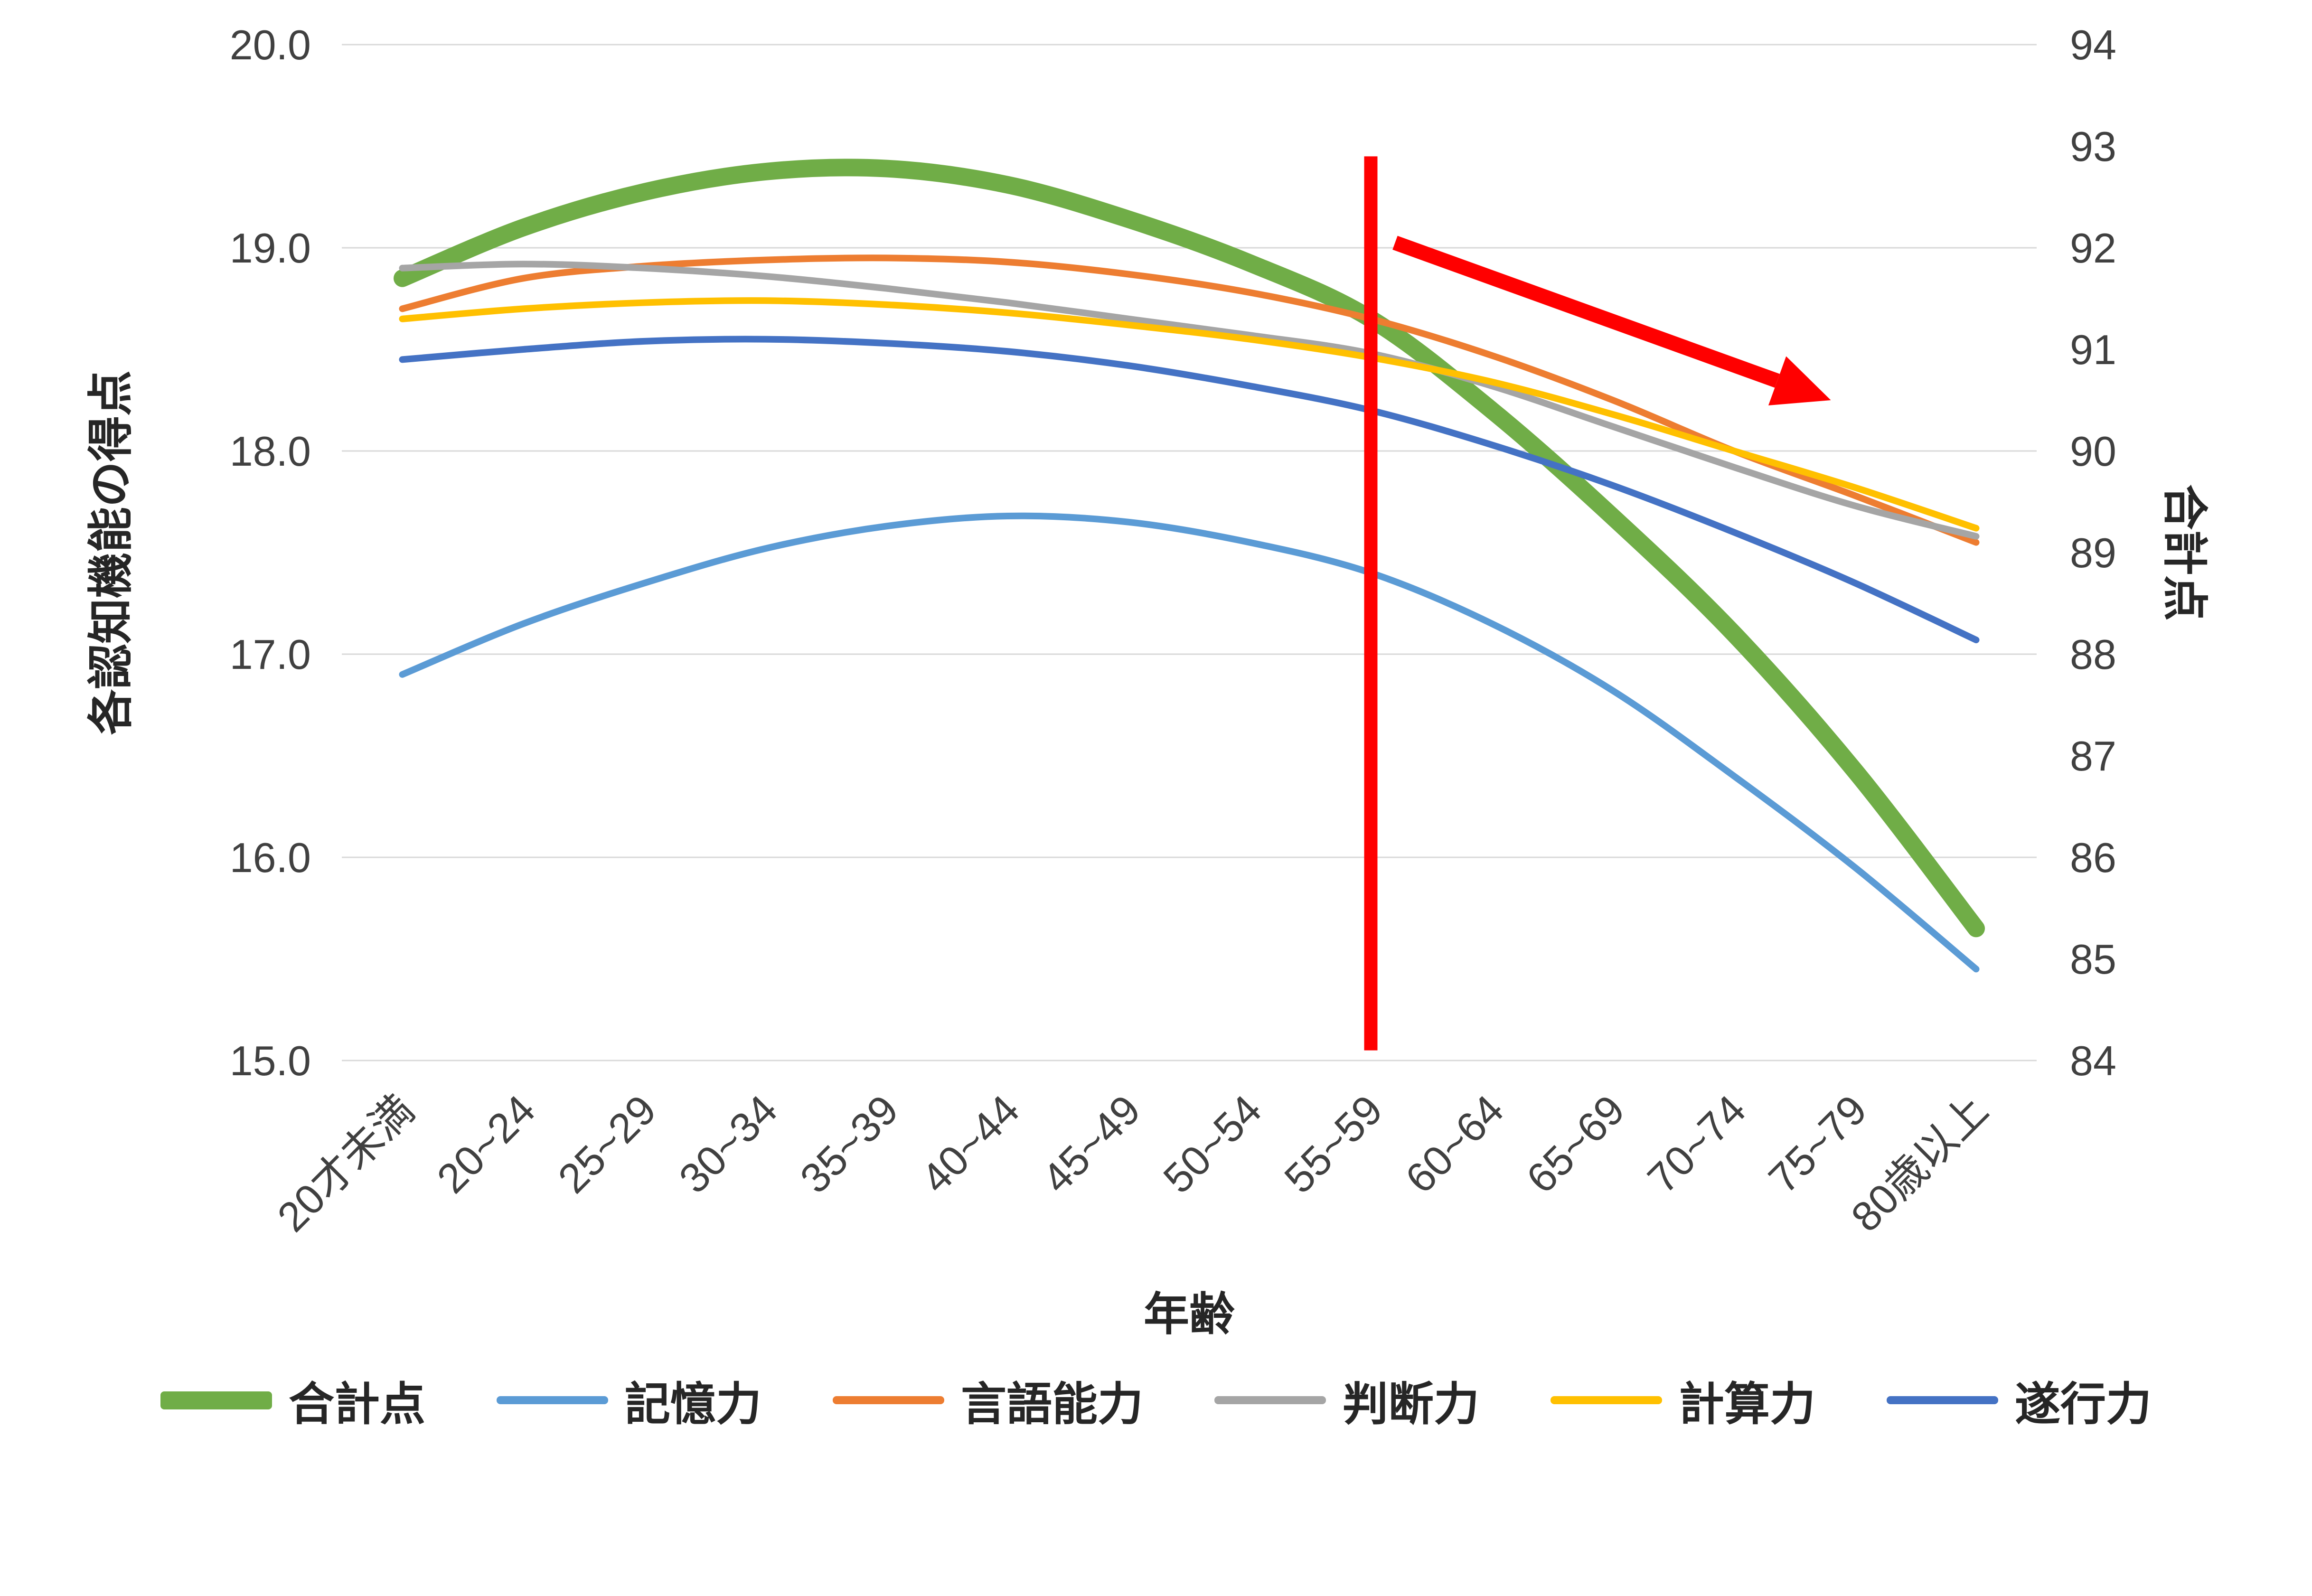 The height and width of the screenshot is (1596, 2312). Describe the element at coordinates (693, 1404) in the screenshot. I see `legend-label: 記憶力` at that location.